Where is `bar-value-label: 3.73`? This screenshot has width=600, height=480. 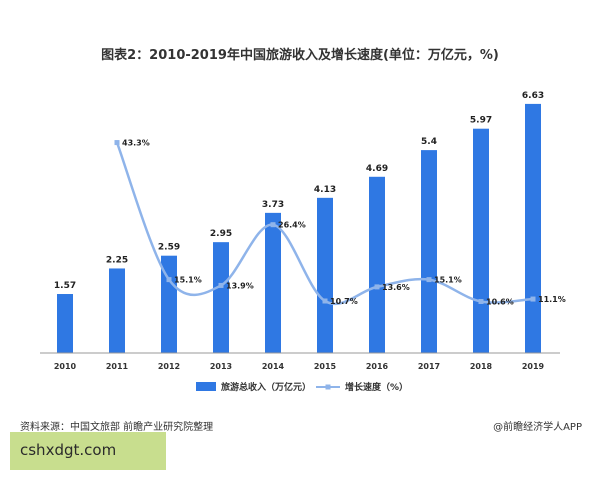
bar-value-label: 3.73 is located at coordinates (273, 205).